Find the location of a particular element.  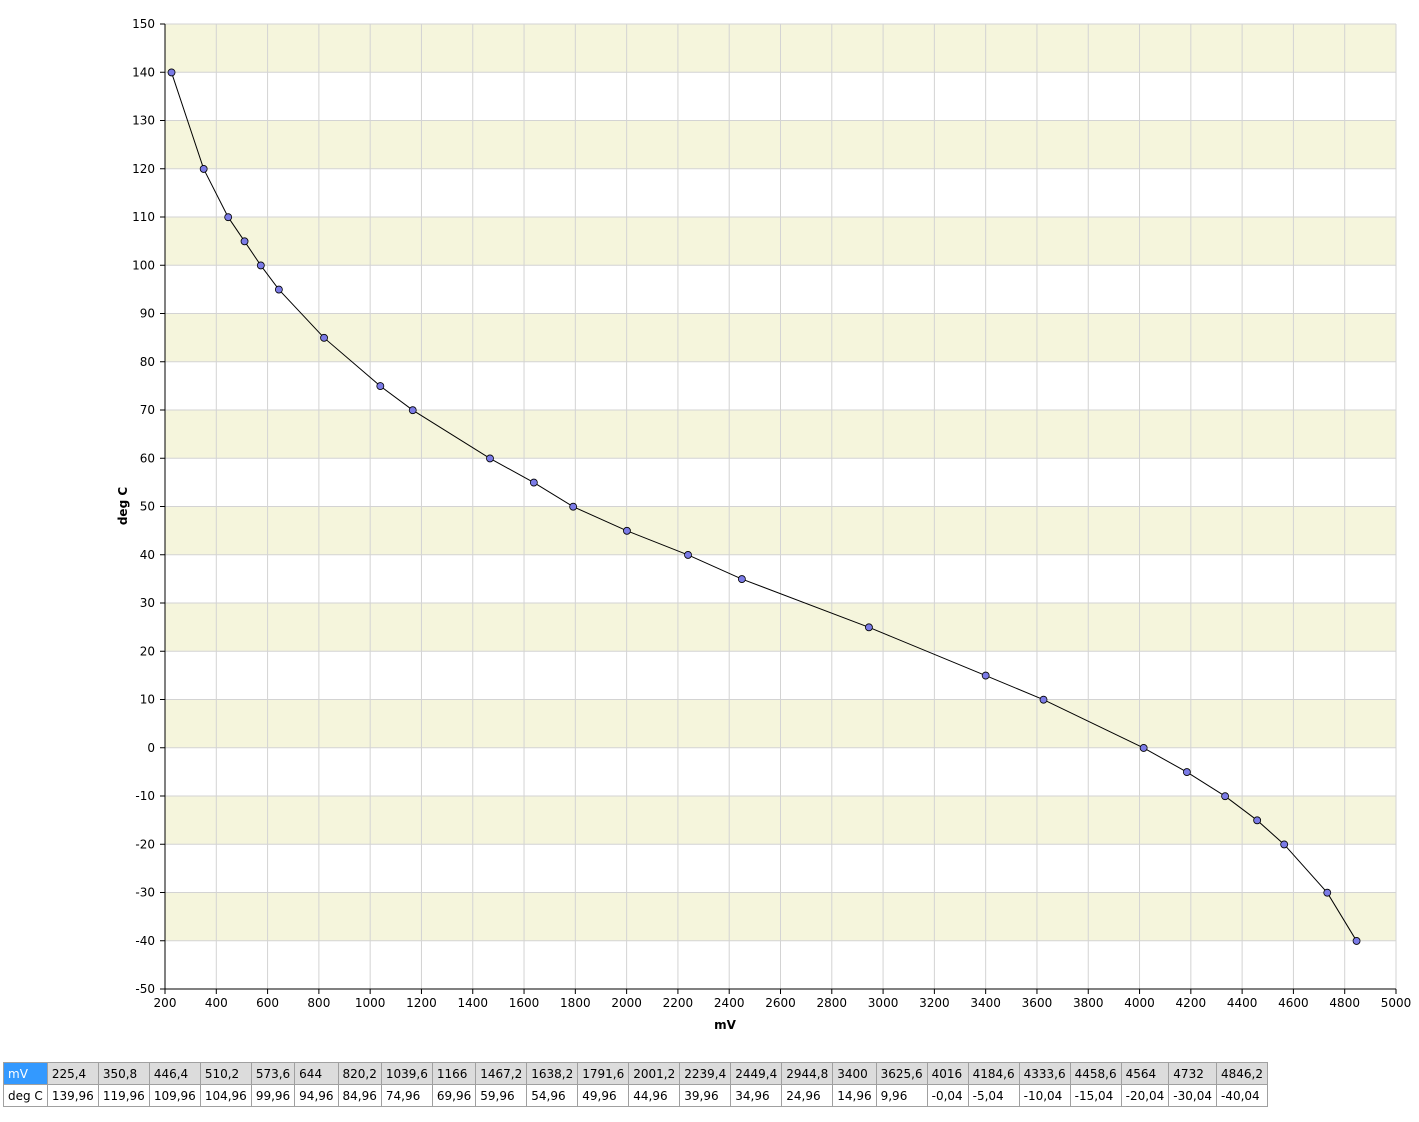

x-tick-label: 2600 is located at coordinates (780, 1003).